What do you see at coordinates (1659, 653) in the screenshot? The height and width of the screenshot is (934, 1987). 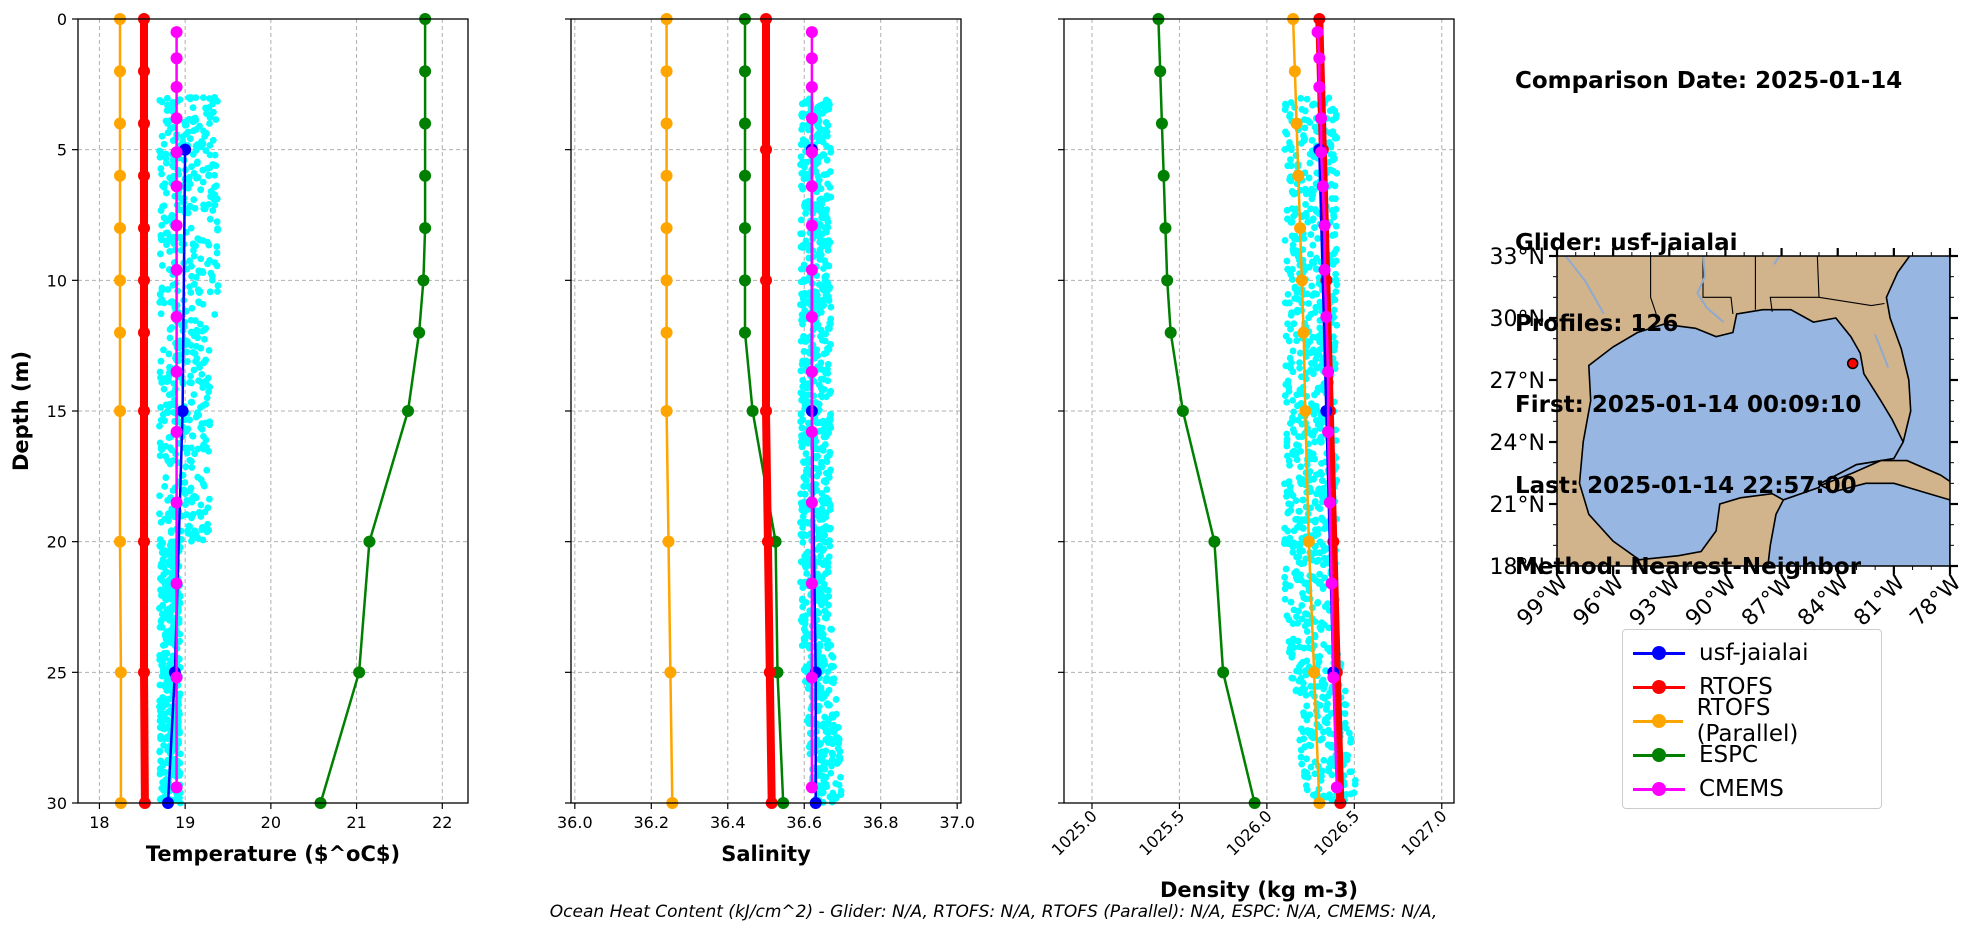 I see `legend-swatch-glider` at bounding box center [1659, 653].